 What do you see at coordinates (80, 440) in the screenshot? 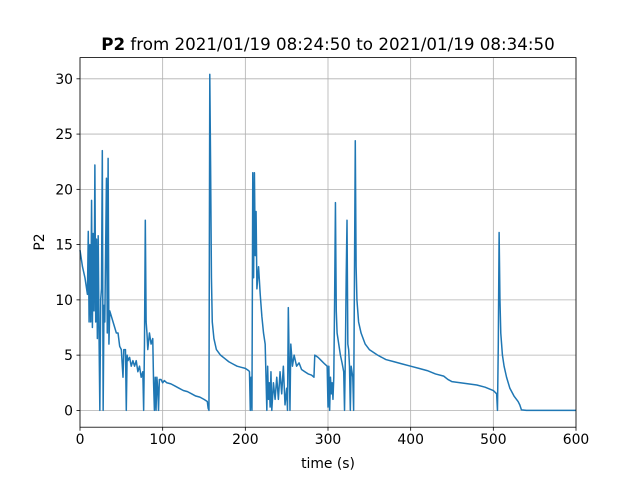
I see `x-tick-label: 0` at bounding box center [80, 440].